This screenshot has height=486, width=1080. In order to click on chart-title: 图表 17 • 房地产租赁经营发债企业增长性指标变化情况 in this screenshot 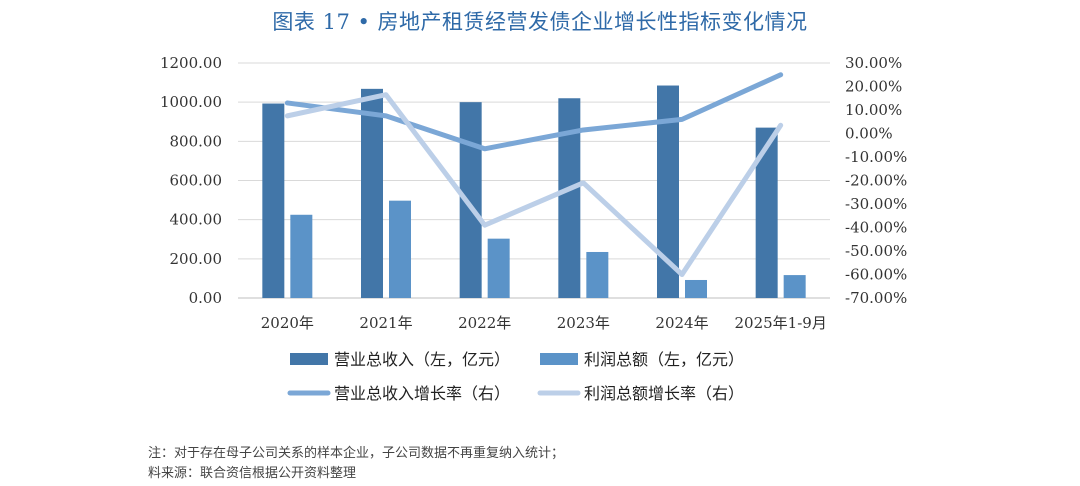, I will do `click(540, 22)`.